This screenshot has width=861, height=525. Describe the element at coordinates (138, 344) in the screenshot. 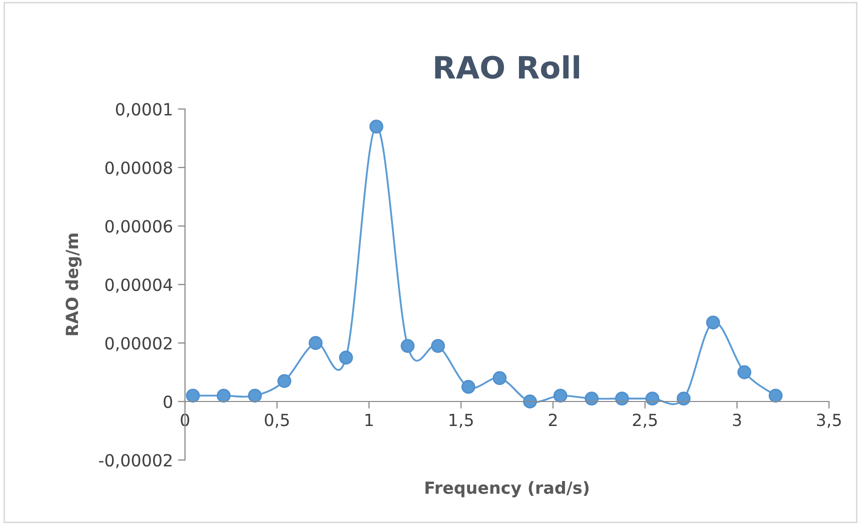

I see `y-tick-label: 0,00002` at that location.